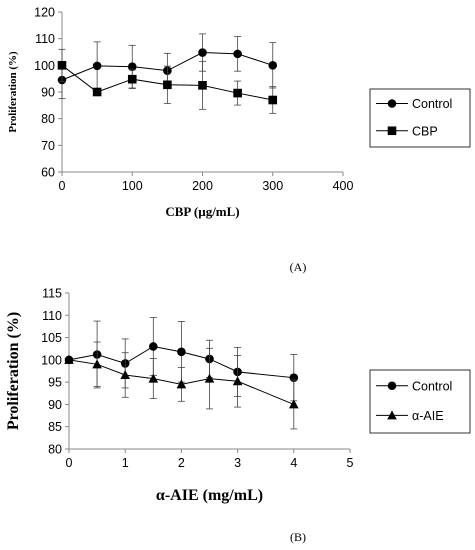 This screenshot has width=475, height=550. Describe the element at coordinates (48, 173) in the screenshot. I see `y-tick-label: 60` at that location.